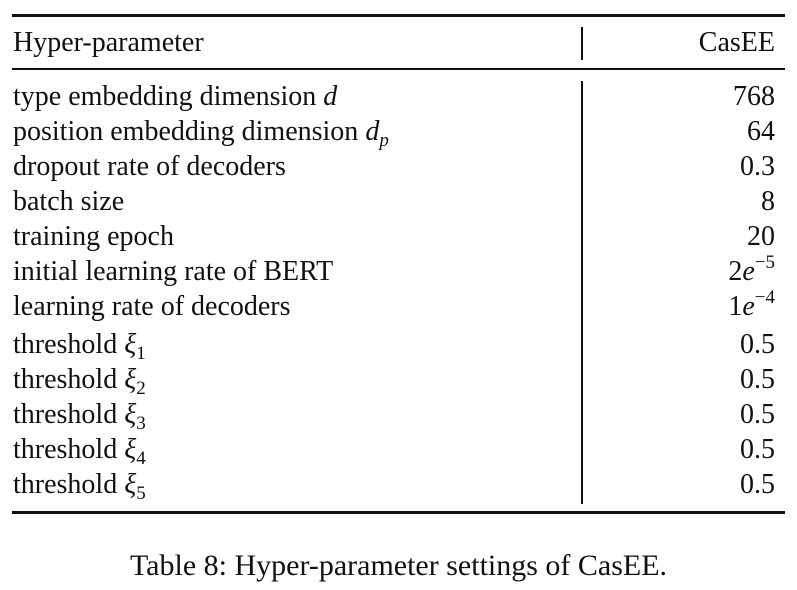 This screenshot has width=797, height=590. What do you see at coordinates (398, 15) in the screenshot?
I see `top-rule` at bounding box center [398, 15].